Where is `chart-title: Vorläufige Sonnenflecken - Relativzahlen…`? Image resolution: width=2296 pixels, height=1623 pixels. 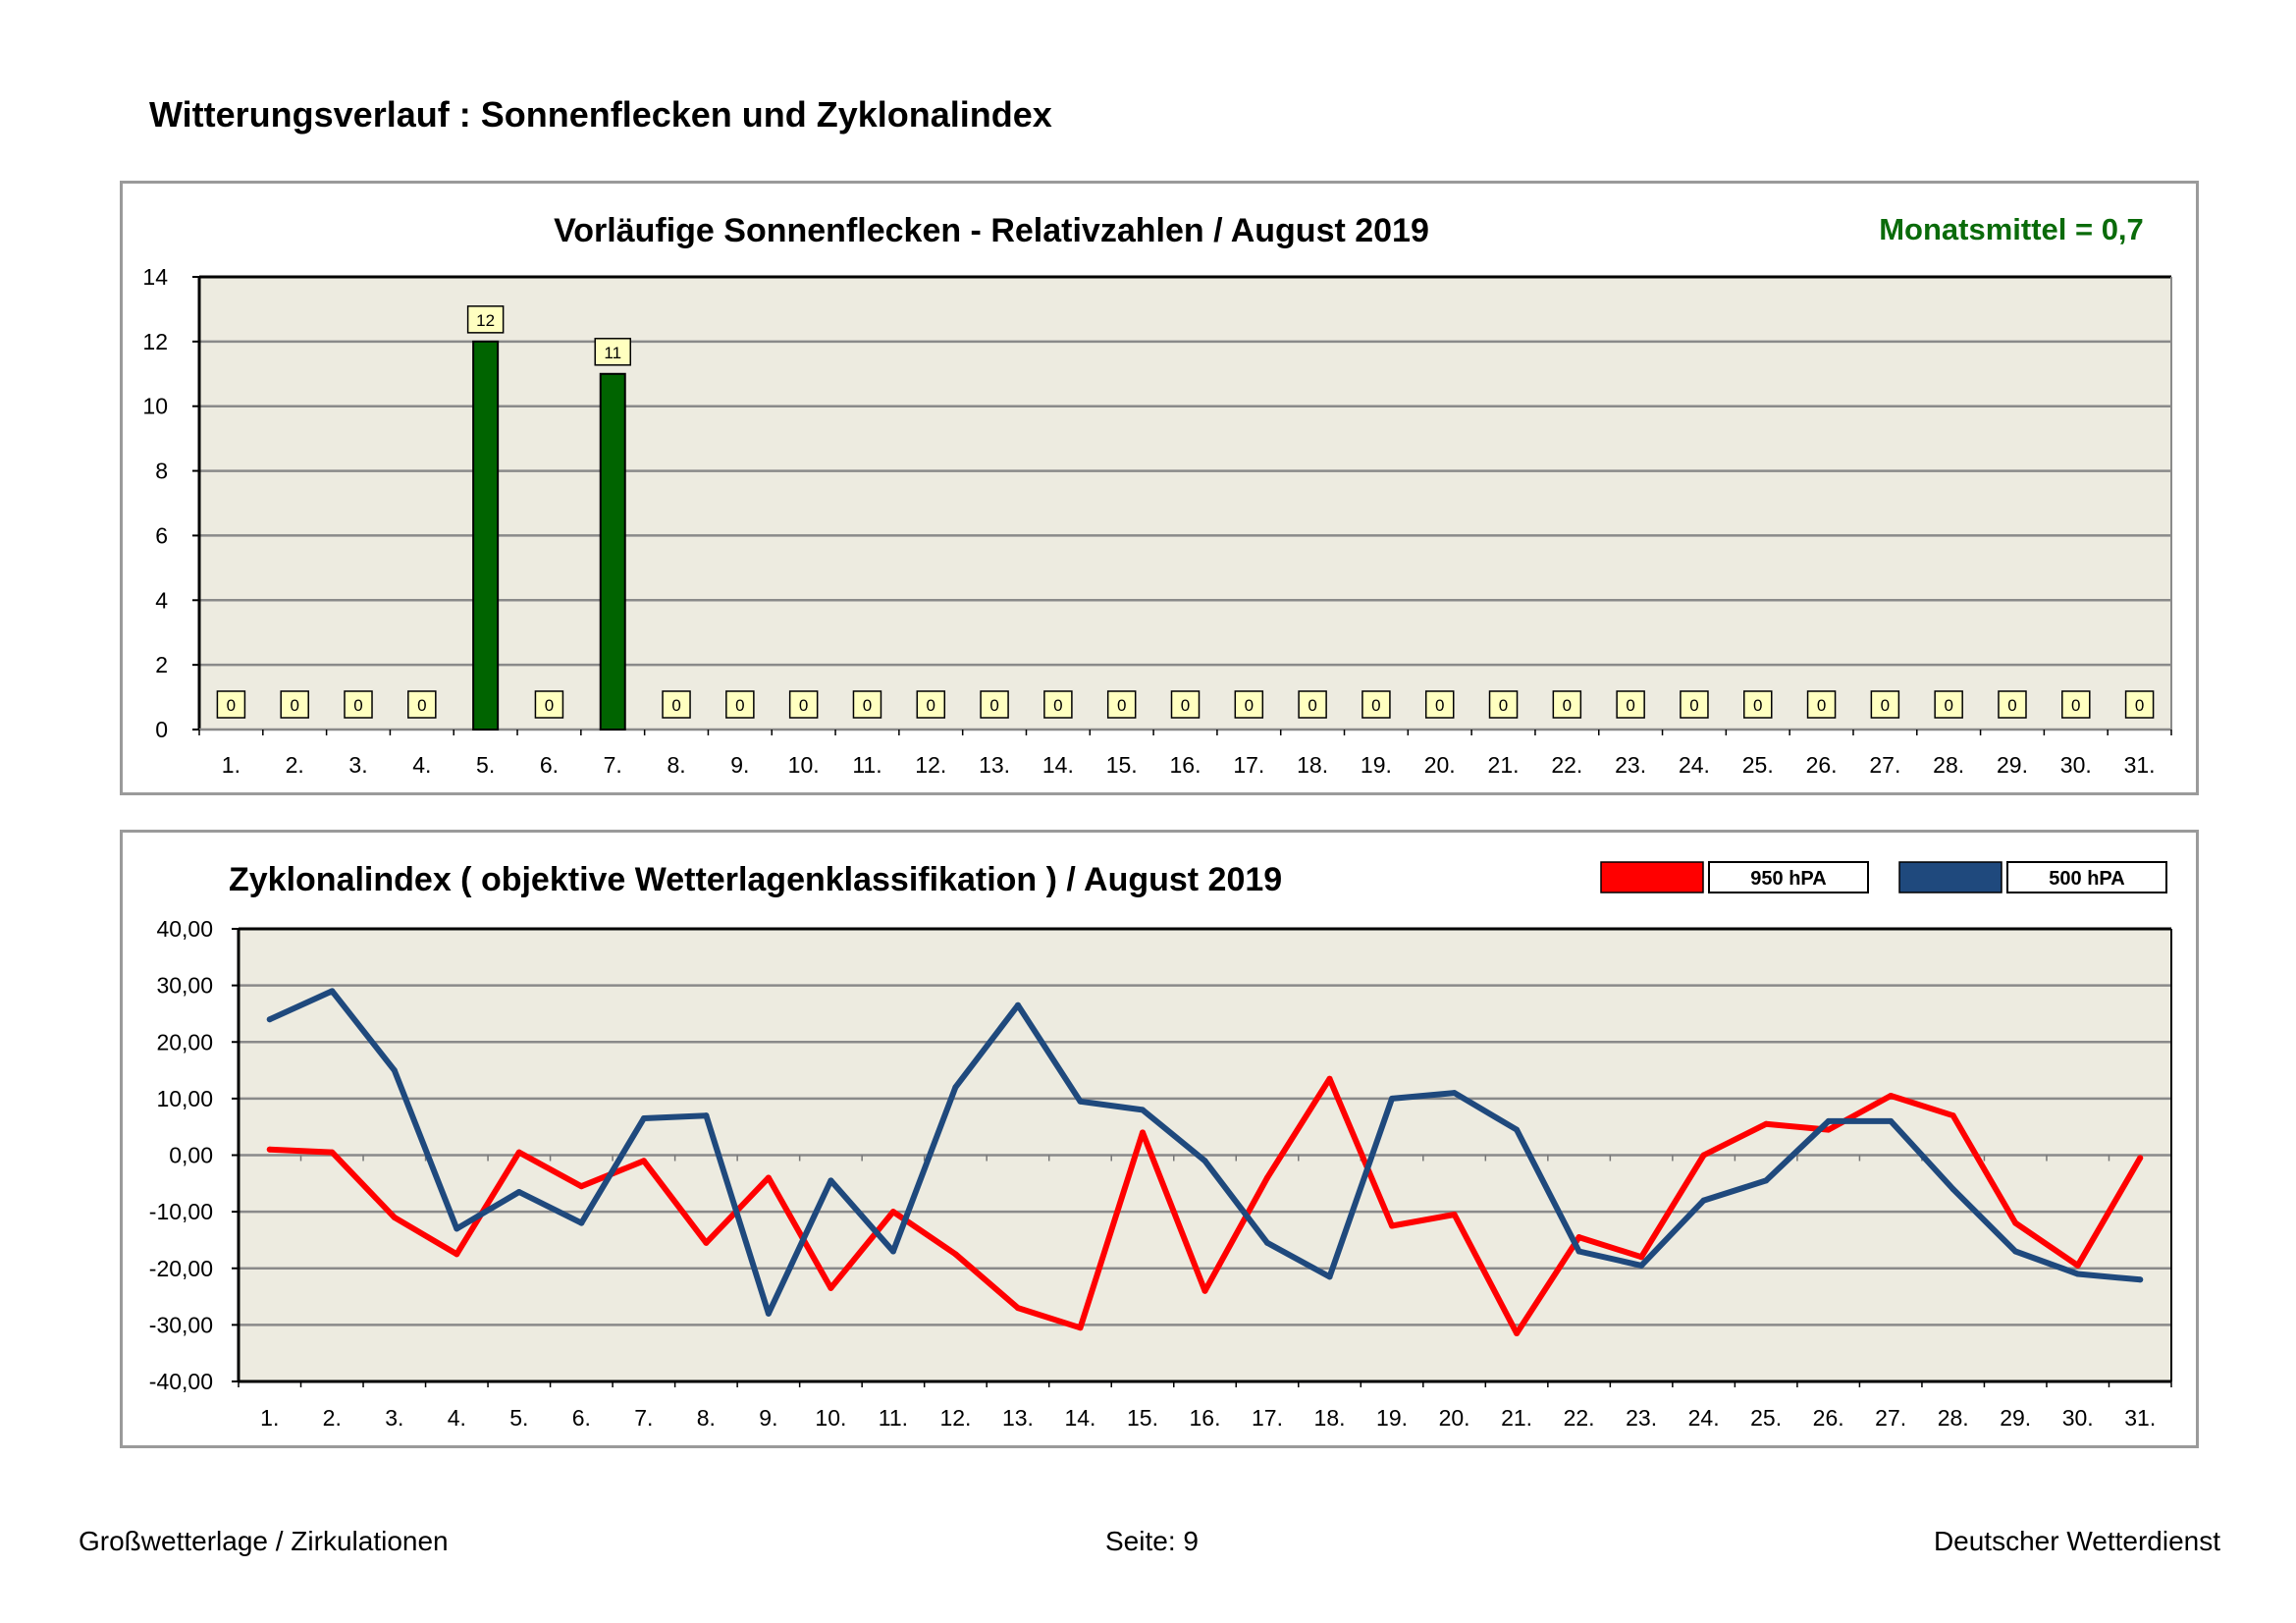
chart-title: Vorläufige Sonnenflecken - Relativzahlen… is located at coordinates (992, 230).